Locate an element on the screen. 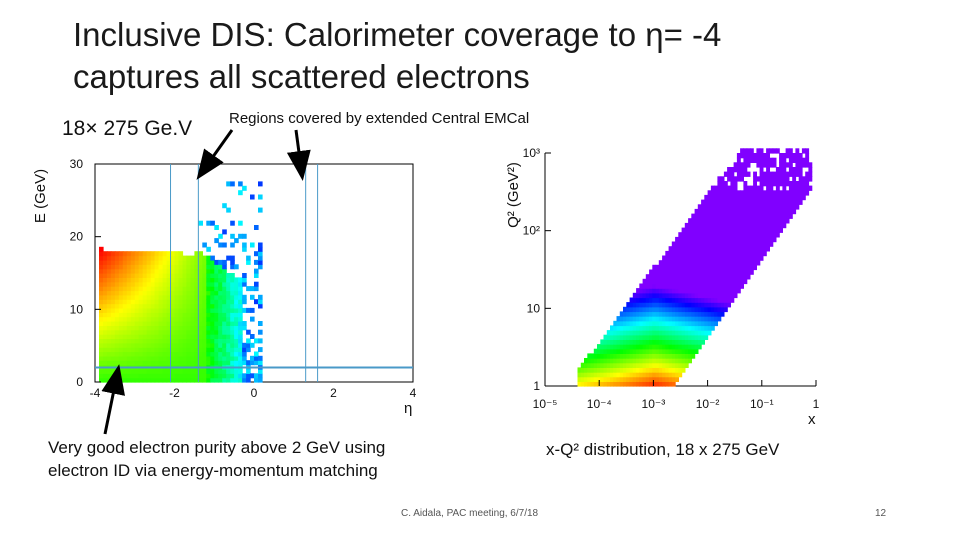 The height and width of the screenshot is (540, 960). eta-x-tick-label: -4 is located at coordinates (95, 393).